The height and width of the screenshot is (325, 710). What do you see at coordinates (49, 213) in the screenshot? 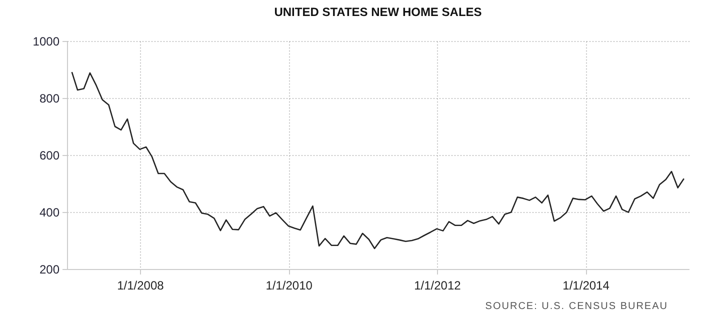
I see `y-tick-label: 400` at bounding box center [49, 213].